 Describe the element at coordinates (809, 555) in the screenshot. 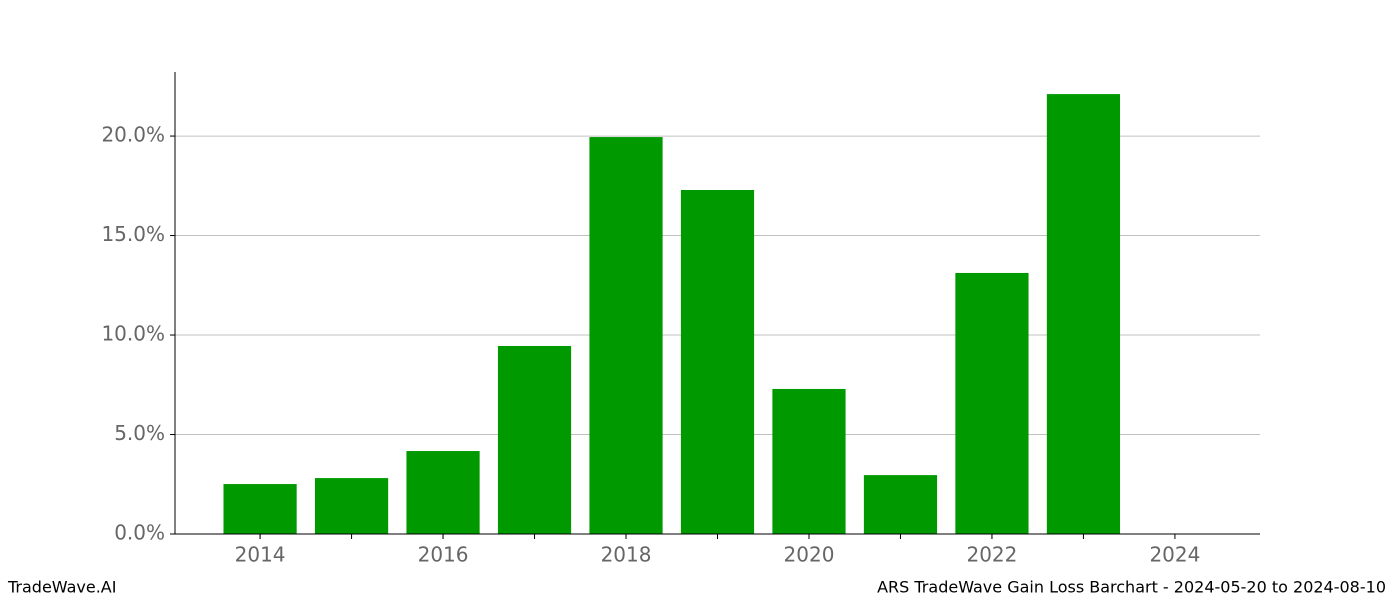

I see `x-tick-label: 2020` at that location.